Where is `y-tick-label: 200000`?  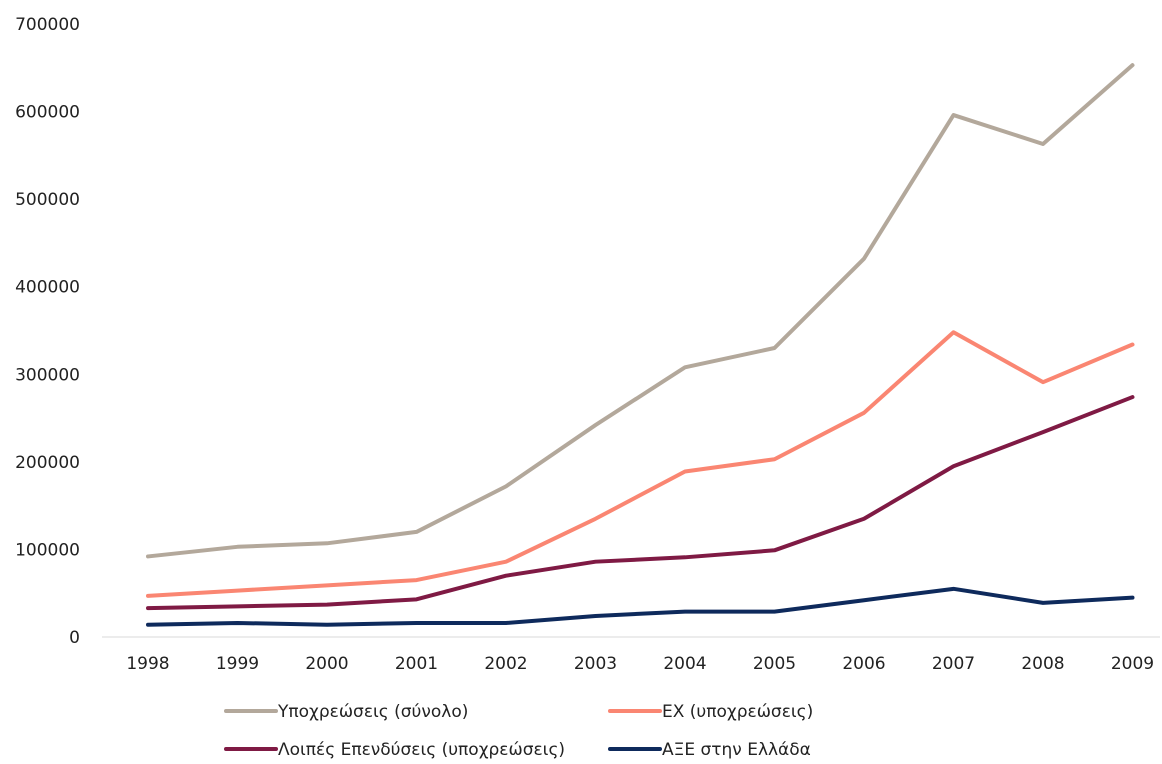 y-tick-label: 200000 is located at coordinates (47, 463).